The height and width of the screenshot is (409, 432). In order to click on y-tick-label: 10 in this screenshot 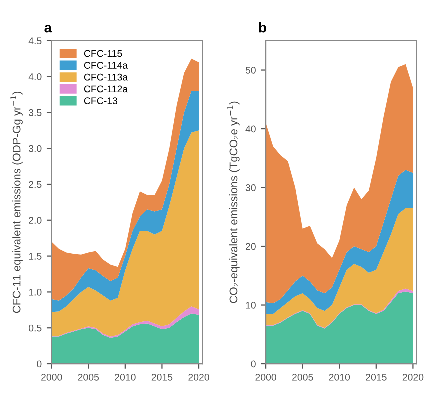, I will do `click(251, 305)`.